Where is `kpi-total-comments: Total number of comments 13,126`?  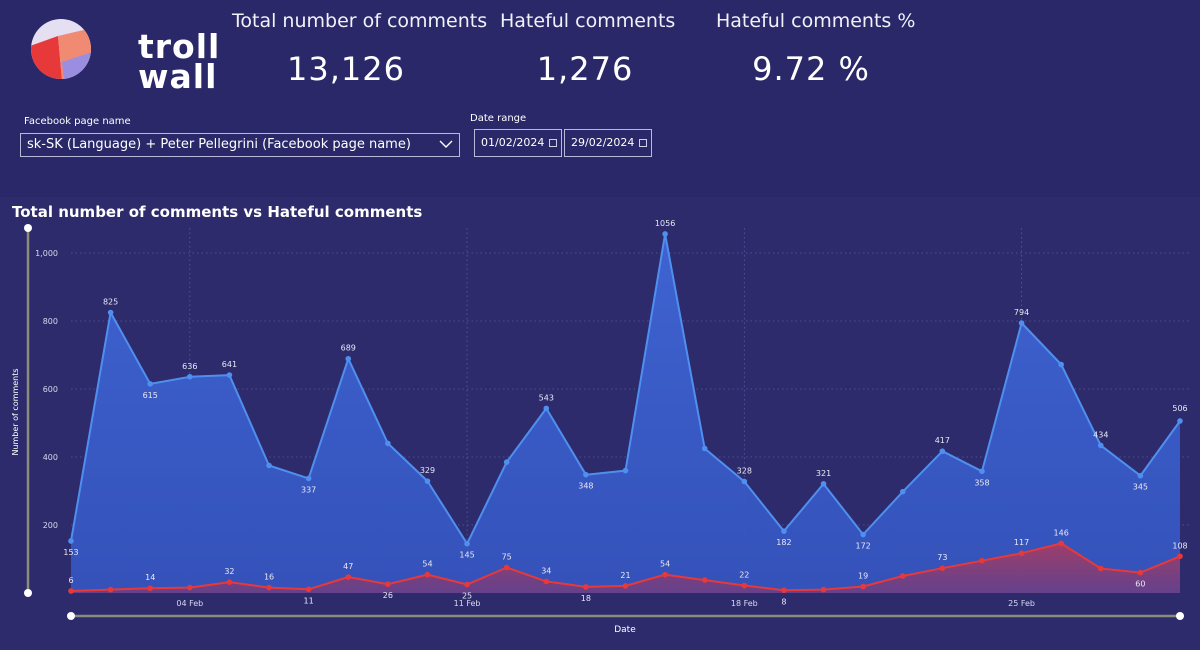 kpi-total-comments: Total number of comments 13,126 is located at coordinates (360, 49).